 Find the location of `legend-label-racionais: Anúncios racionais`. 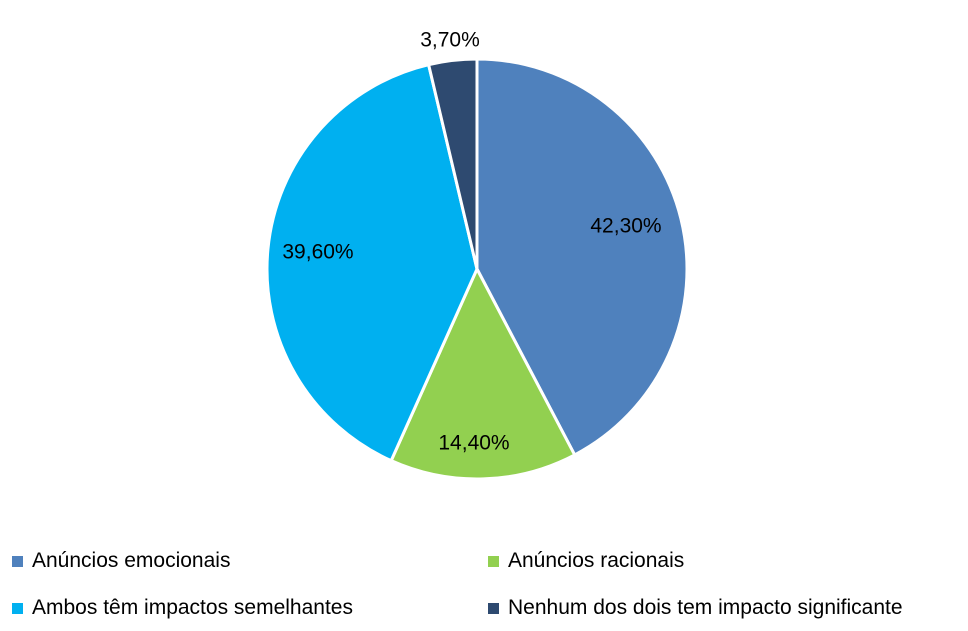

legend-label-racionais: Anúncios racionais is located at coordinates (596, 560).